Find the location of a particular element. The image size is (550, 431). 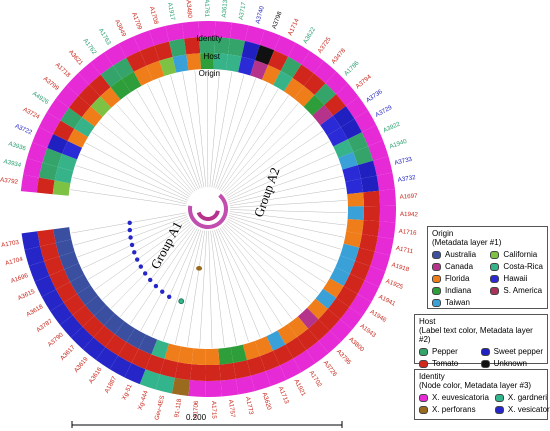

legend-origin-entry: Australia is located at coordinates (458, 255).